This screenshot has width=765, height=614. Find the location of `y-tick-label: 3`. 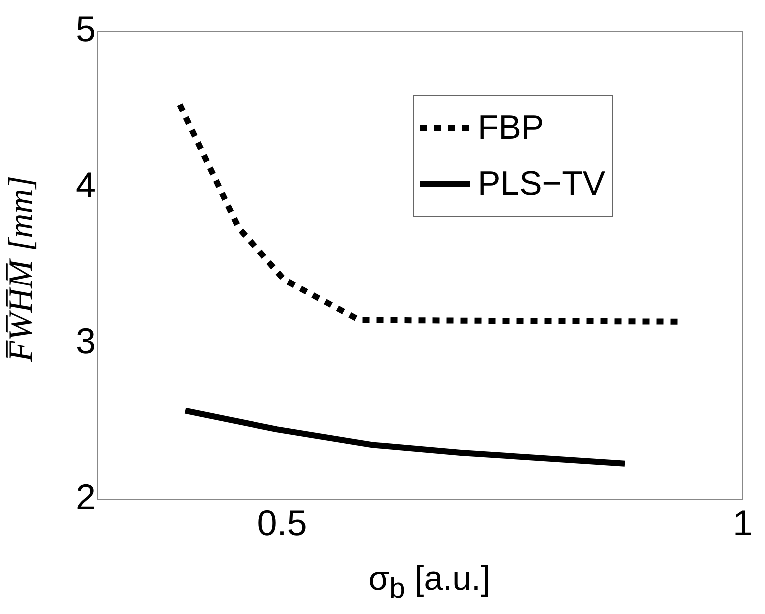

y-tick-label: 3 is located at coordinates (86, 341).